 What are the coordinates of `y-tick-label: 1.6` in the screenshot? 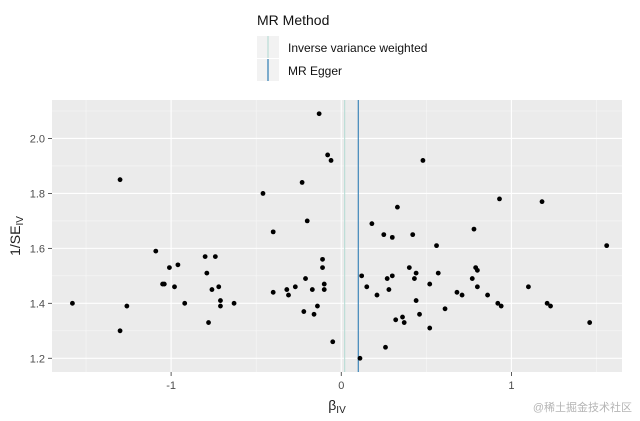 It's located at (37, 249).